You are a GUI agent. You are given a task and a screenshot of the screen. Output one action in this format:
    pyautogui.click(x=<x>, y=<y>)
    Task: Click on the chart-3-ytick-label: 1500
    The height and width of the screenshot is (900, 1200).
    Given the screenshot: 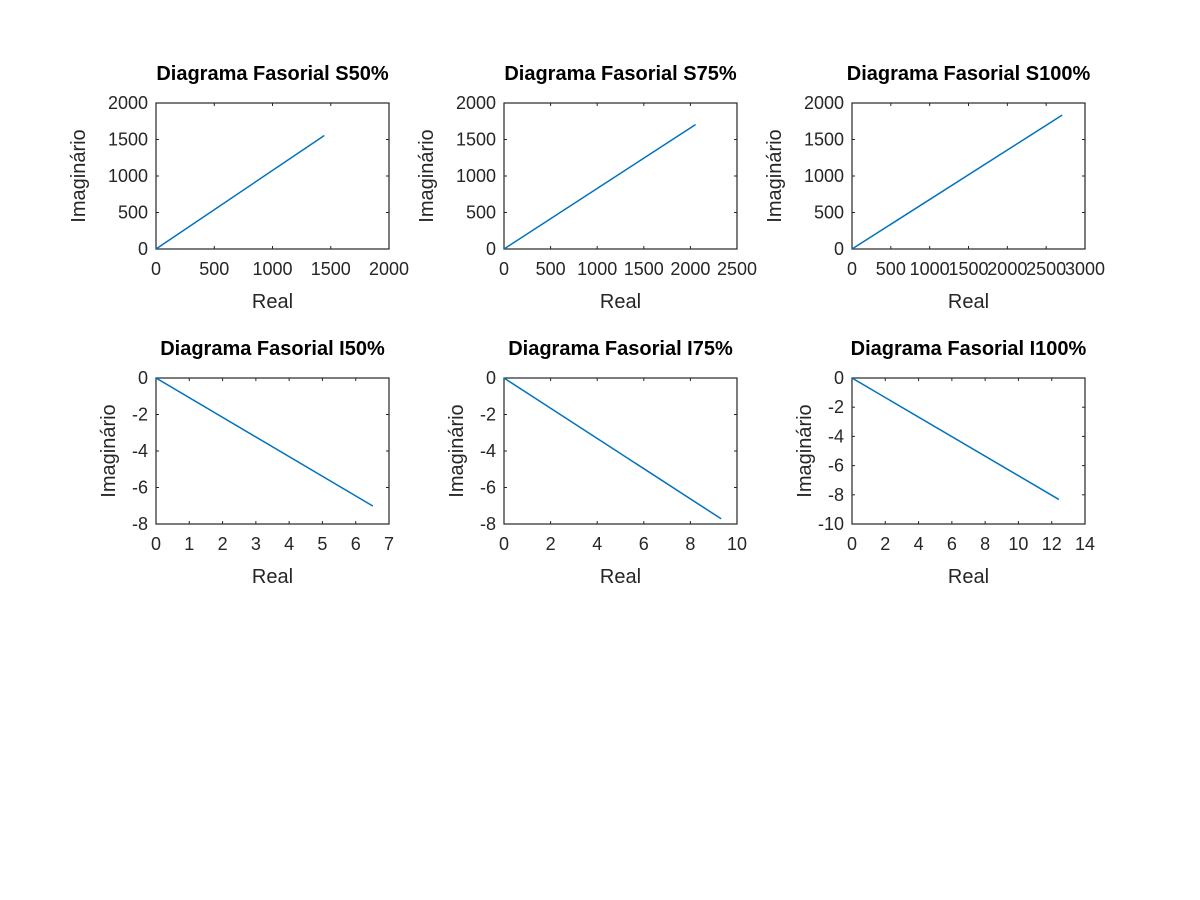 What is the action you would take?
    pyautogui.click(x=824, y=140)
    